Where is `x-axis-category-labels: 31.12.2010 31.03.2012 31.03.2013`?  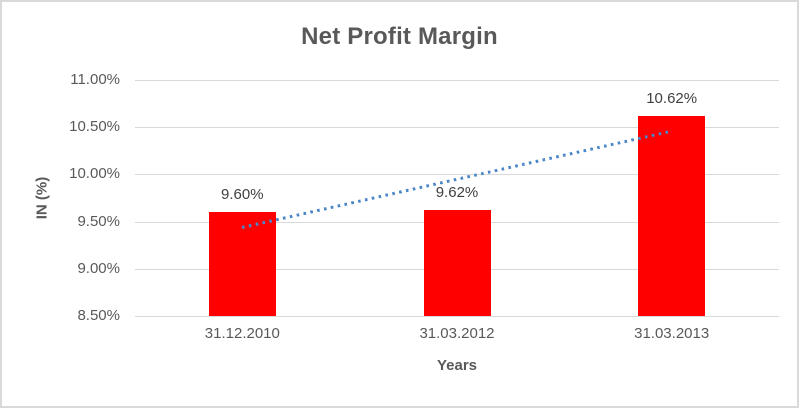
x-axis-category-labels: 31.12.2010 31.03.2012 31.03.2013 is located at coordinates (457, 334).